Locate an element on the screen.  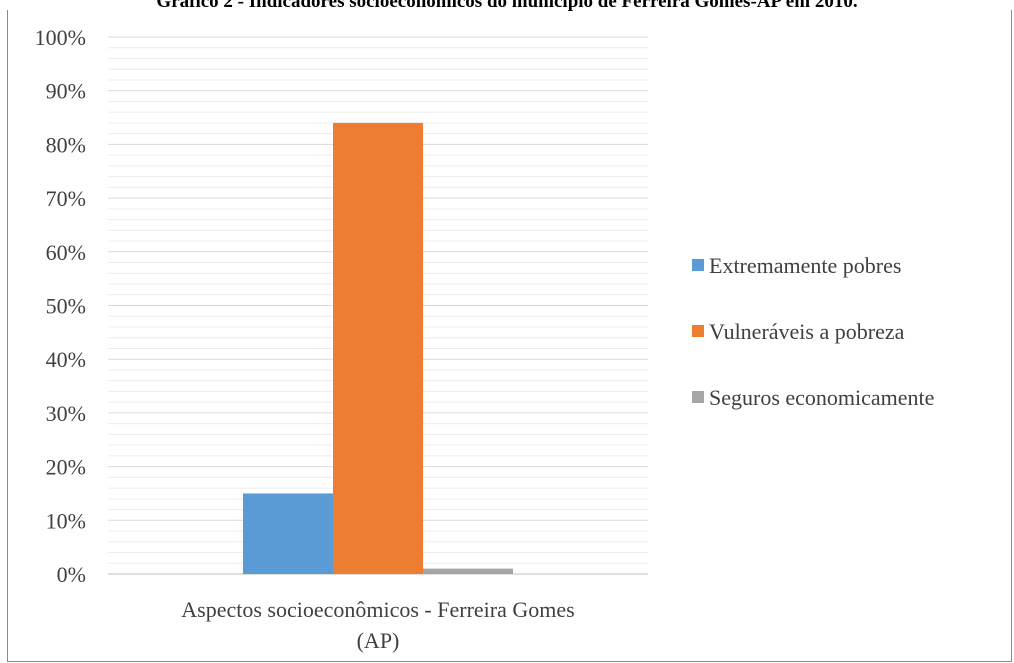
y-tick-label: 50% is located at coordinates (66, 306).